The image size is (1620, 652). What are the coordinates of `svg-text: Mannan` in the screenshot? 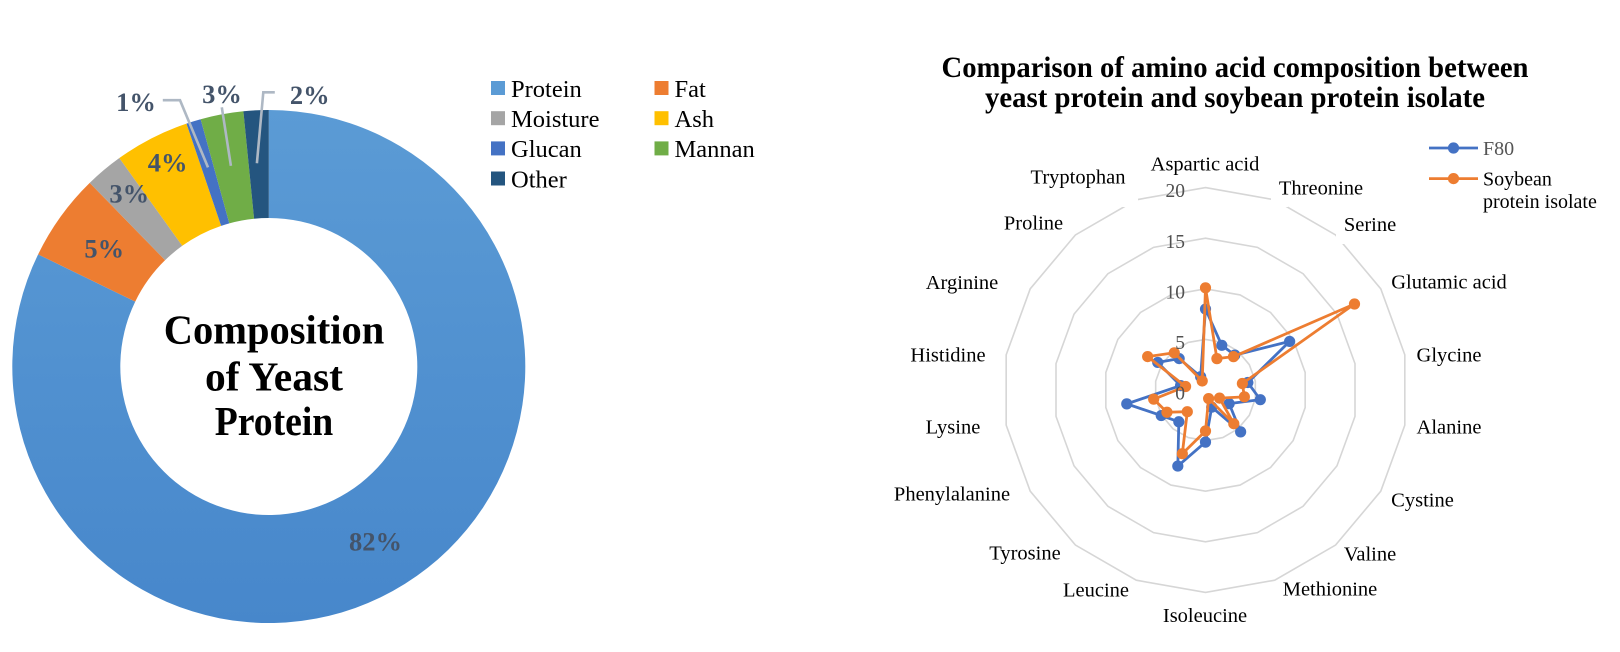 It's located at (715, 149).